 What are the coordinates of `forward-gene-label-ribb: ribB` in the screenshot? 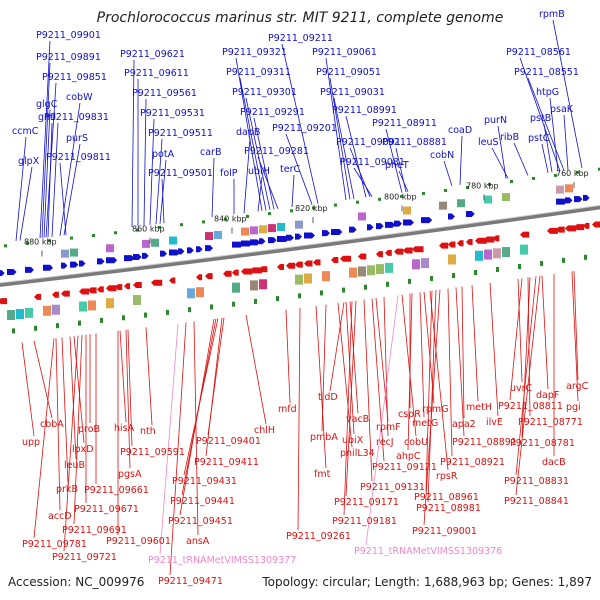 It's located at (509, 137).